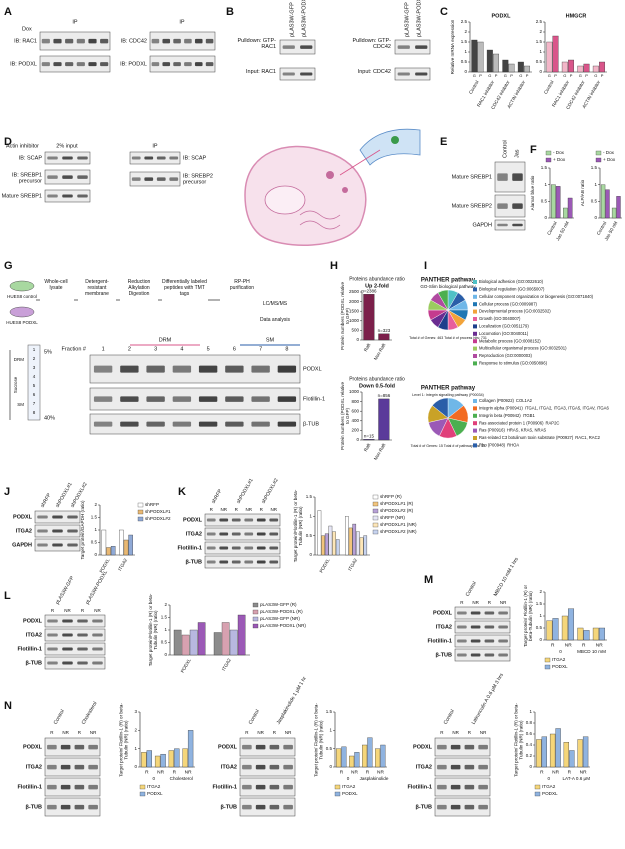  Describe the element at coordinates (552, 422) in the screenshot. I see `gene-list: RAP2C` at that location.